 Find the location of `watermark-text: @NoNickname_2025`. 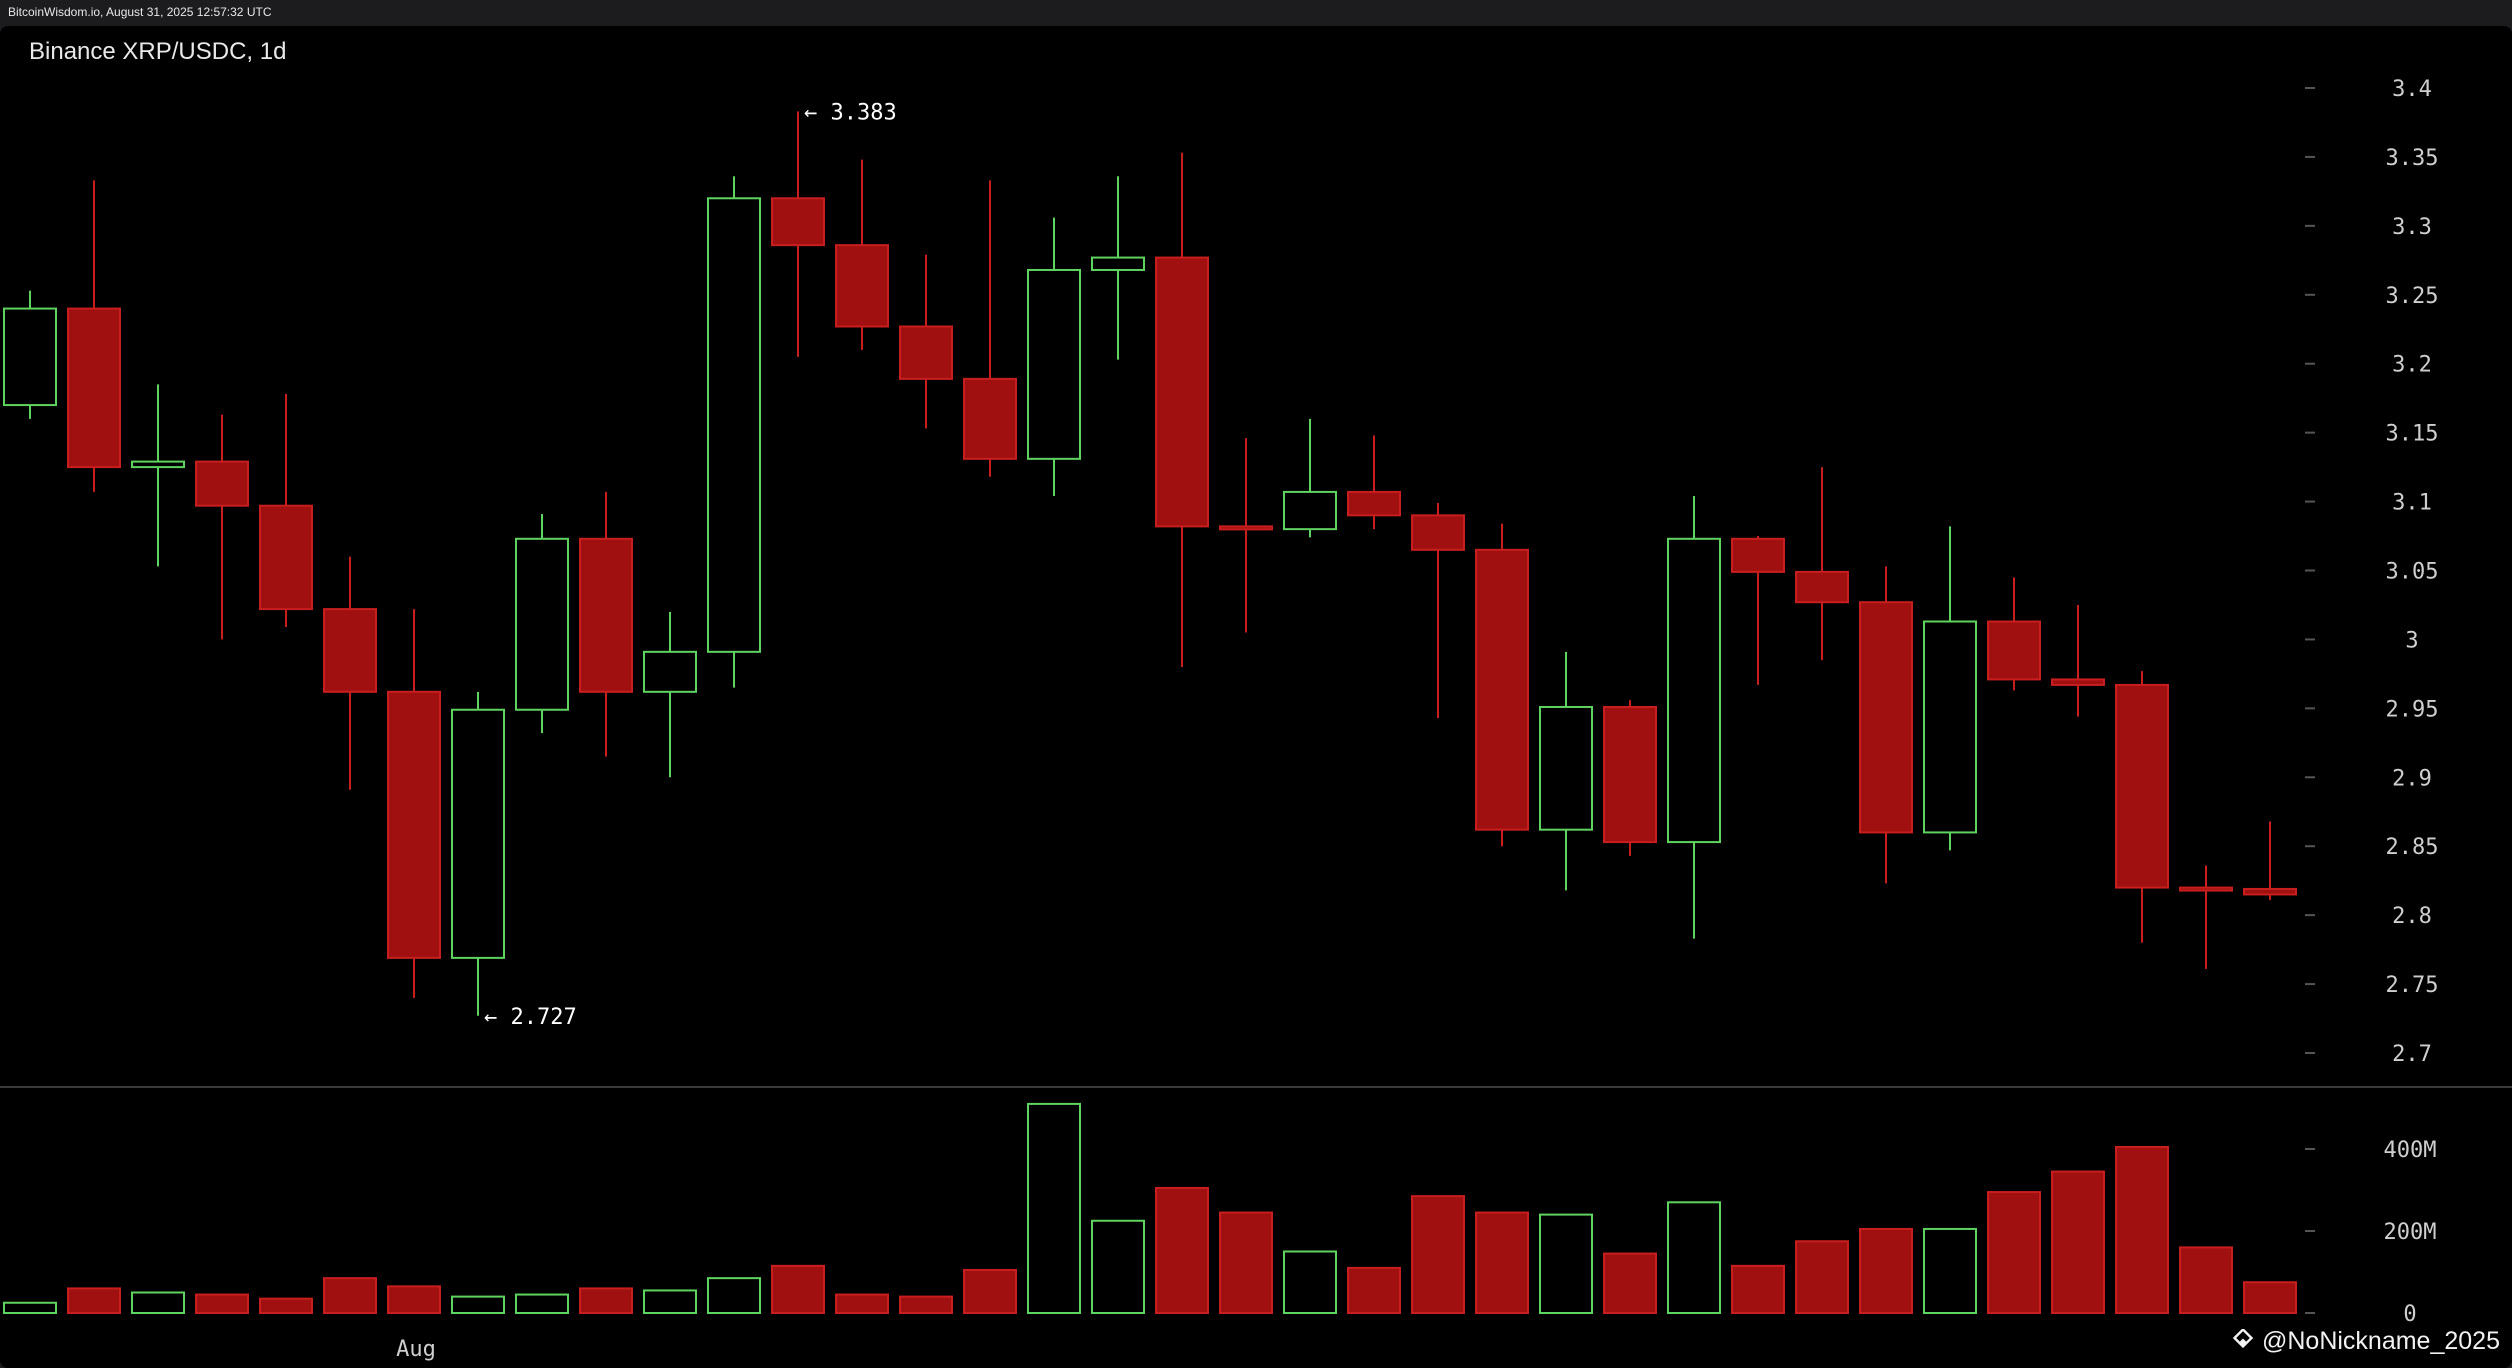

watermark-text: @NoNickname_2025 is located at coordinates (2380, 1341).